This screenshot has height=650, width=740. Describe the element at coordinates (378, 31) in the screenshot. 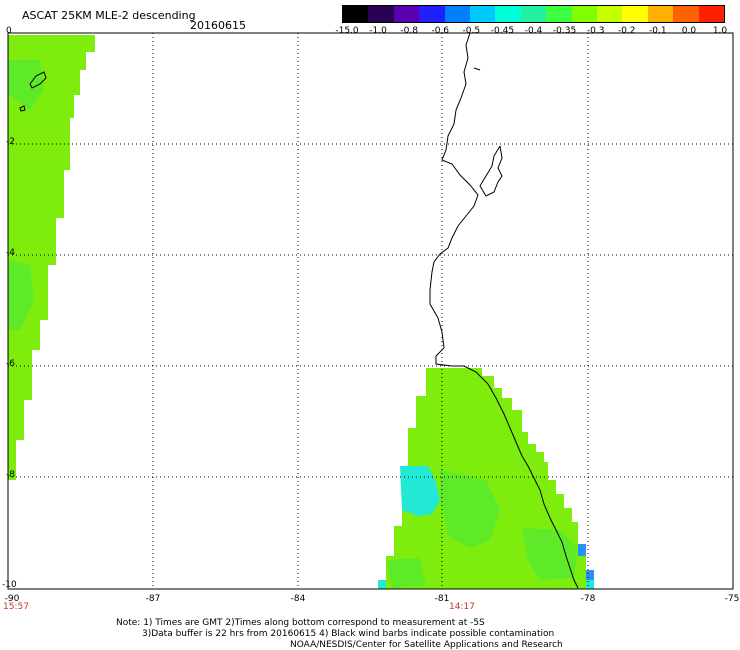

I see `colorbar-label: -1.0` at that location.